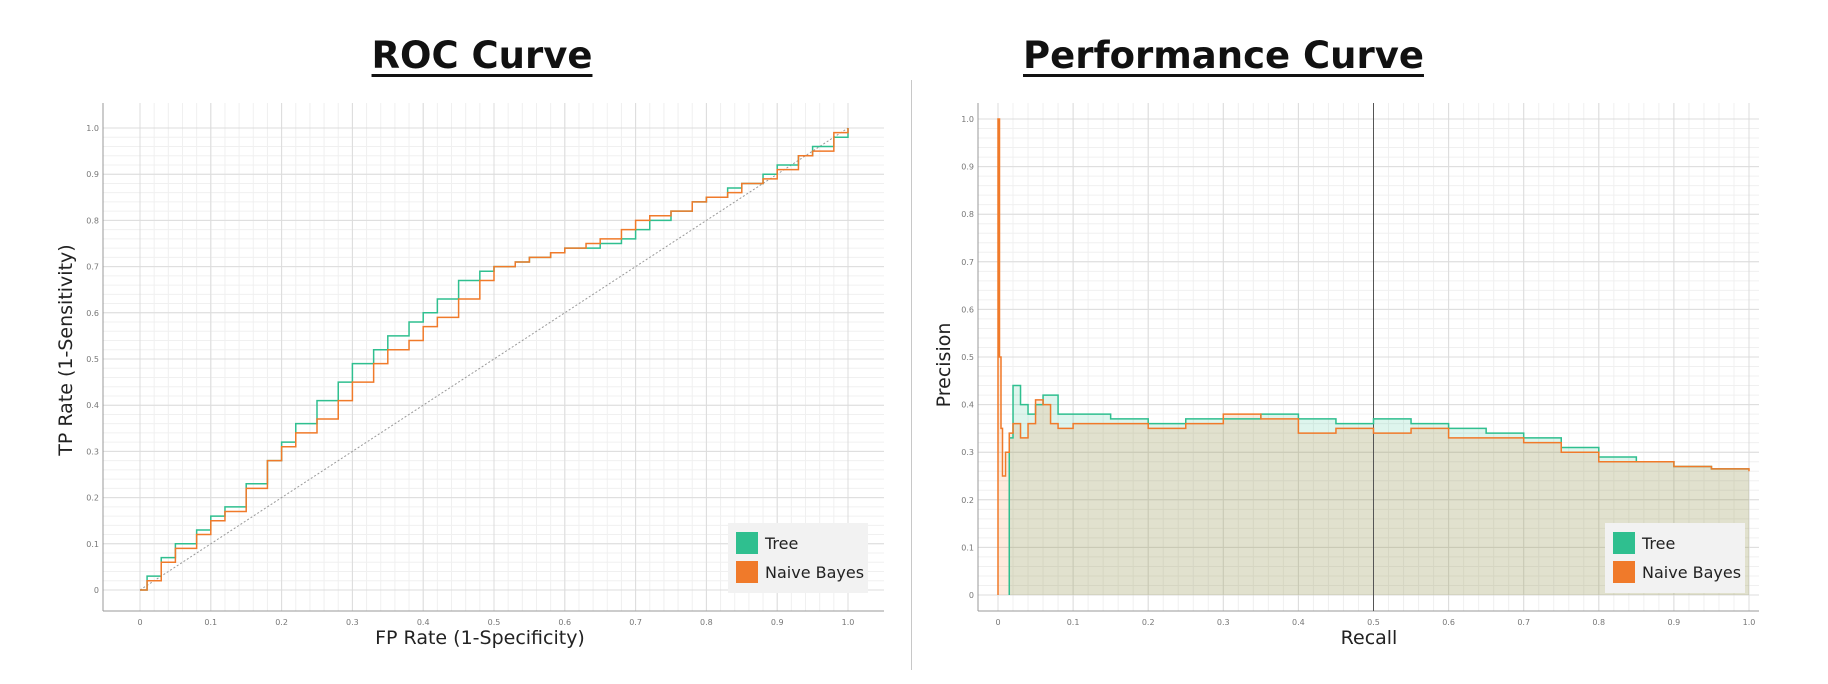 The image size is (1828, 684). What do you see at coordinates (1373, 622) in the screenshot?
I see `perf-x-tick-label: 0.5` at bounding box center [1373, 622].